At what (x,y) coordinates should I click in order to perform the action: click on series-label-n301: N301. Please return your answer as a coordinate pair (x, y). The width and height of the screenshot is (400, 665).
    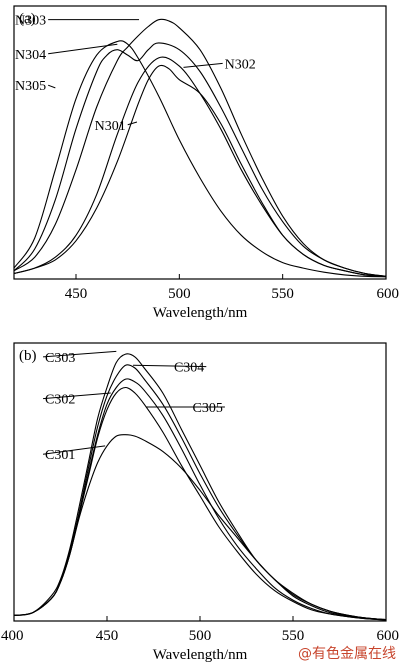
    Looking at the image, I should click on (110, 126).